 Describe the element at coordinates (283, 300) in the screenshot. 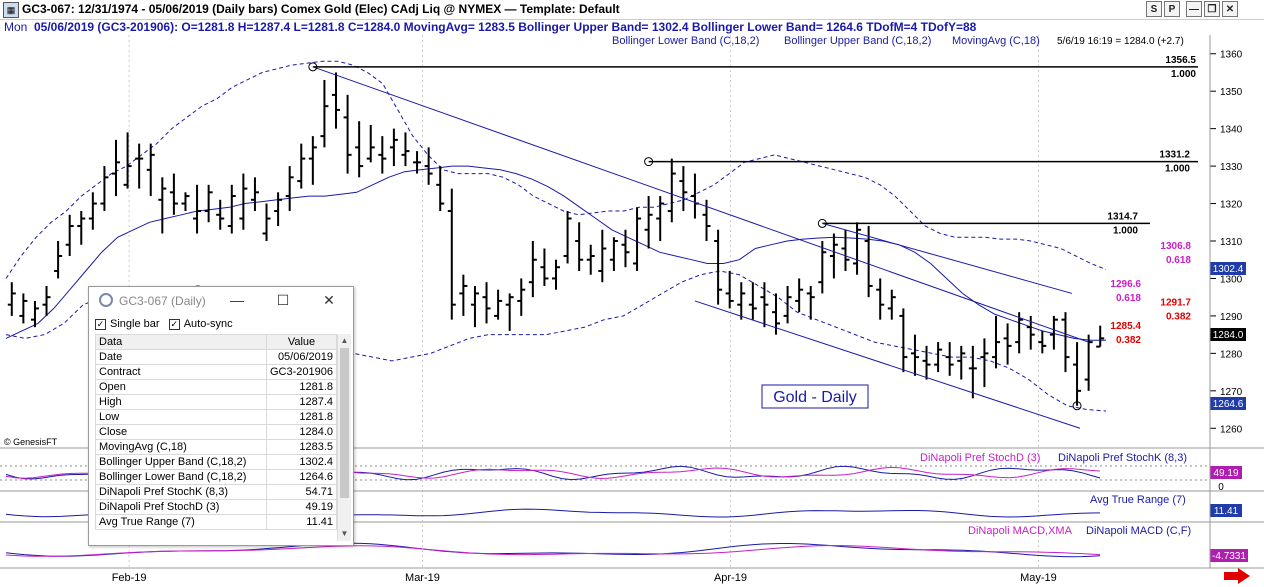

I see `maximize-icon: ☐` at that location.